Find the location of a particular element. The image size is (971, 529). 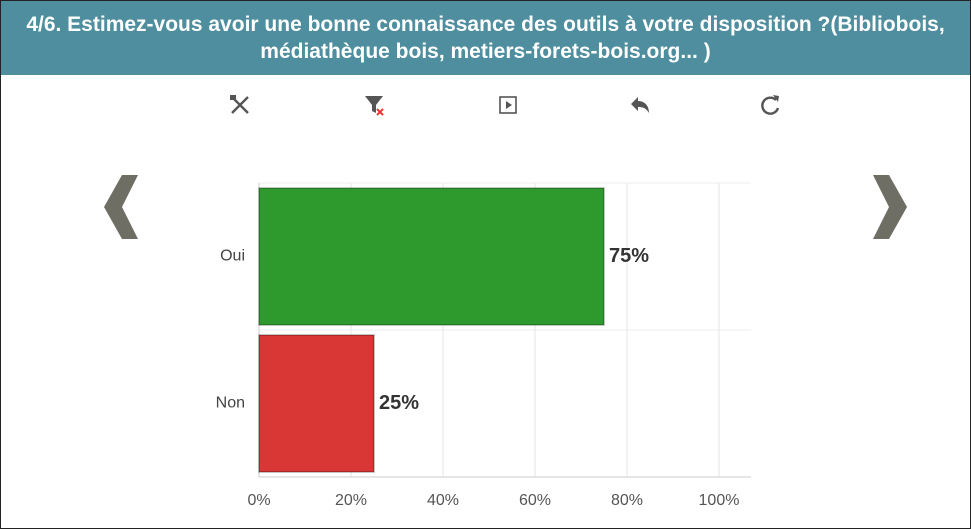

undo-button is located at coordinates (640, 105).